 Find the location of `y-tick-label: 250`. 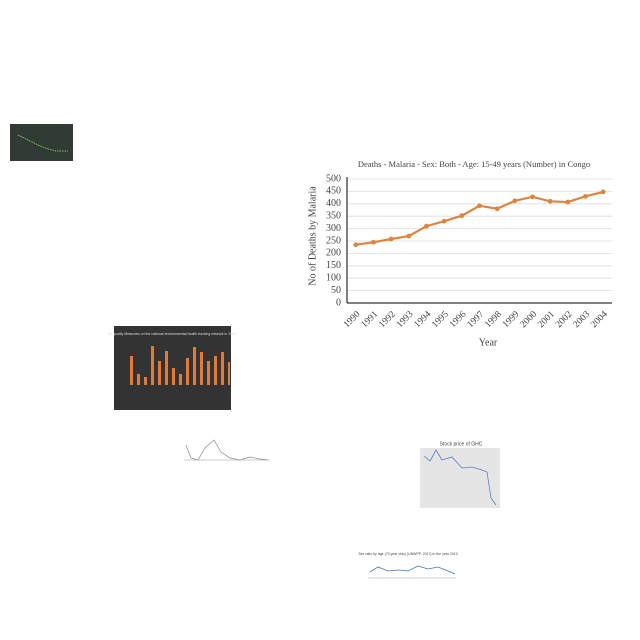

y-tick-label: 250 is located at coordinates (333, 240).